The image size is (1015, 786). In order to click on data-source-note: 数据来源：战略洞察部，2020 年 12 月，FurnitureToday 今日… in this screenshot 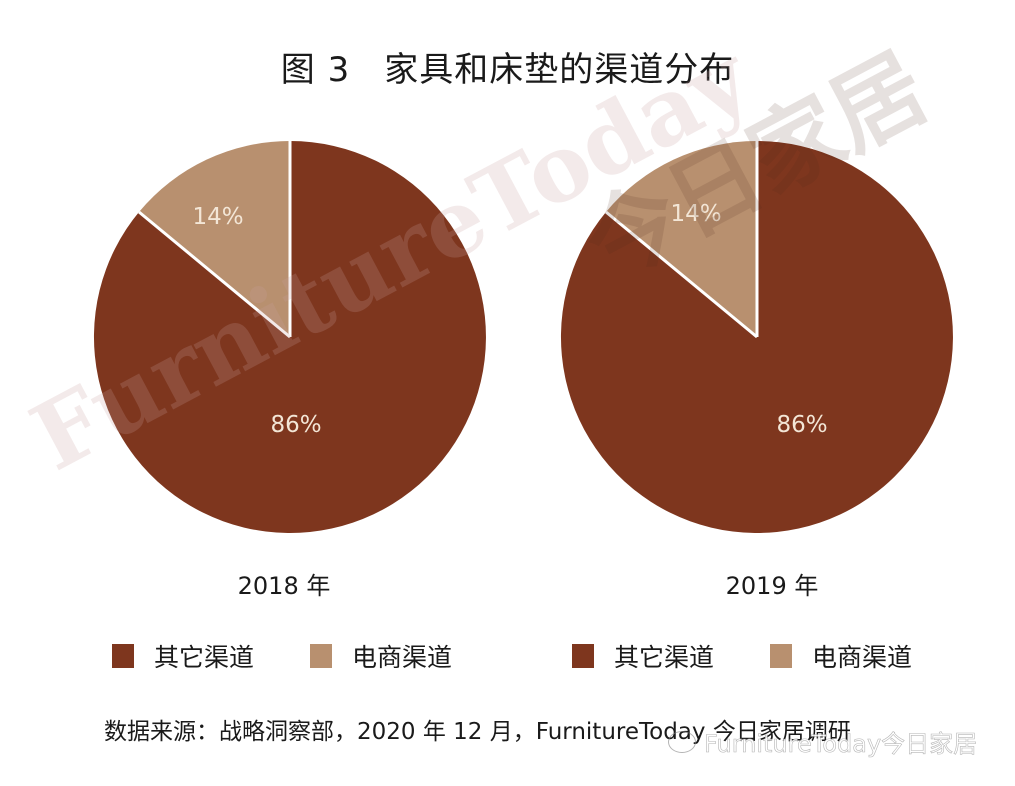, I will do `click(477, 732)`.